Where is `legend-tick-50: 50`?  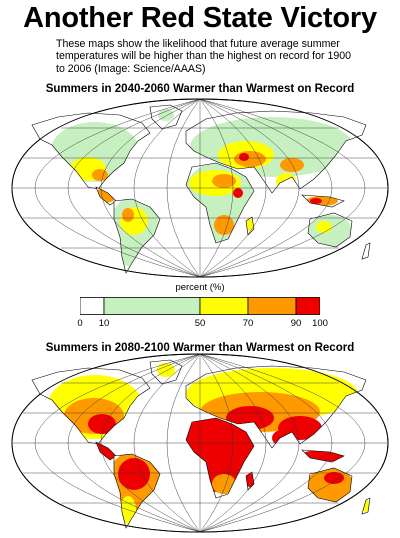
legend-tick-50: 50 is located at coordinates (200, 323).